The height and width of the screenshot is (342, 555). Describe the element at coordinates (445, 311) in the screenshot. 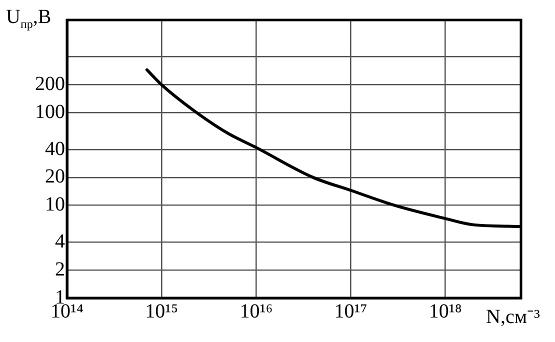

I see `x-tick-label: 10¹⁸` at that location.